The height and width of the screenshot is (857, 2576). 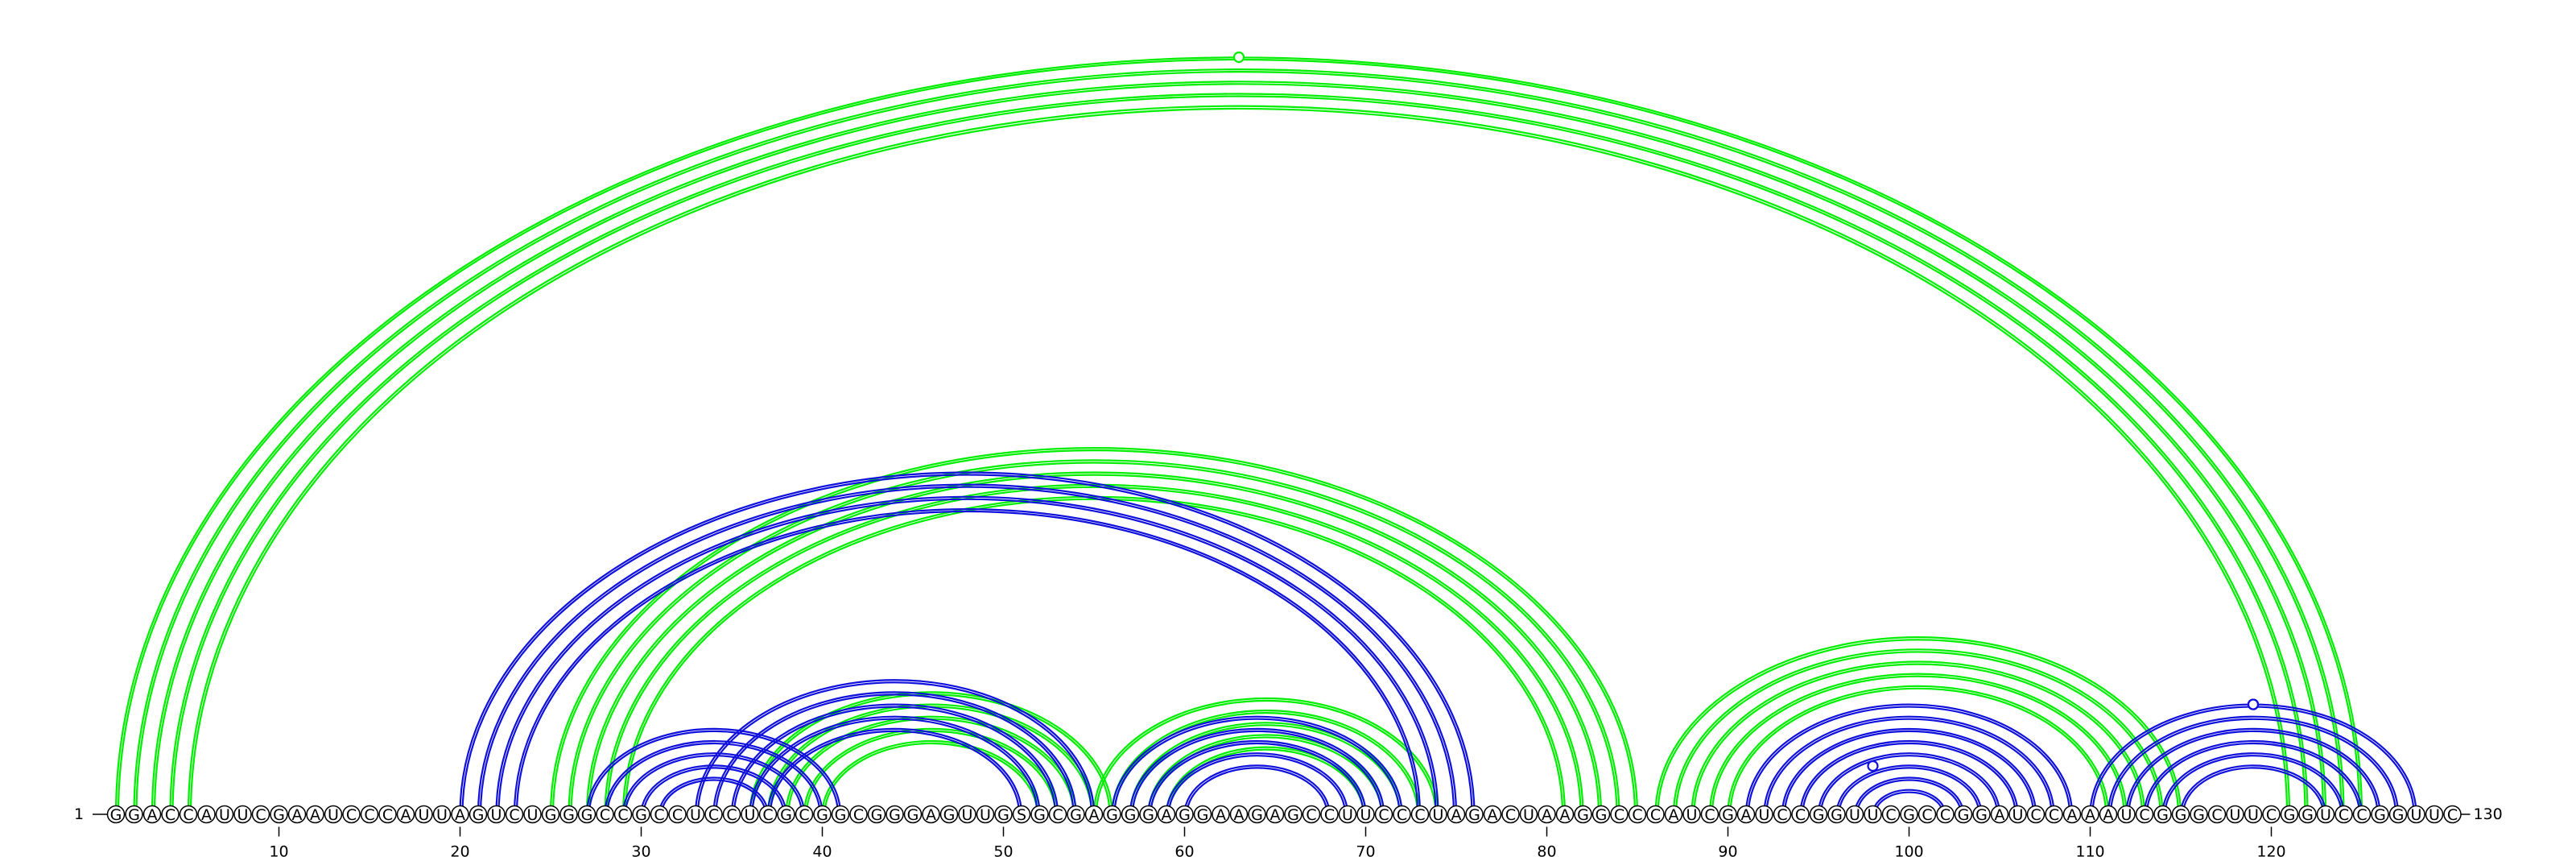 I want to click on nucleotide-letter-79: U, so click(x=1528, y=815).